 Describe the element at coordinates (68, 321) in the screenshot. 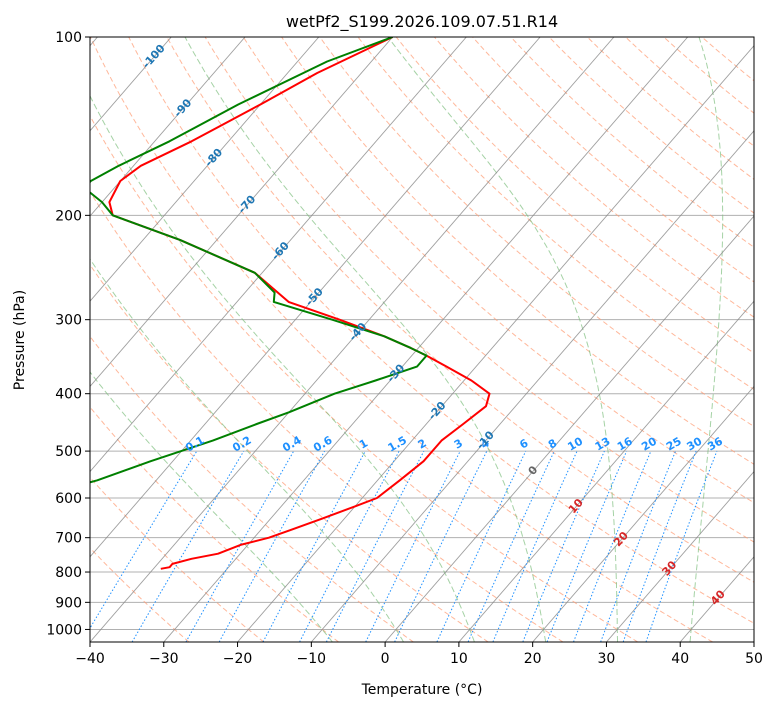

I see `y-tick-label: 300` at that location.